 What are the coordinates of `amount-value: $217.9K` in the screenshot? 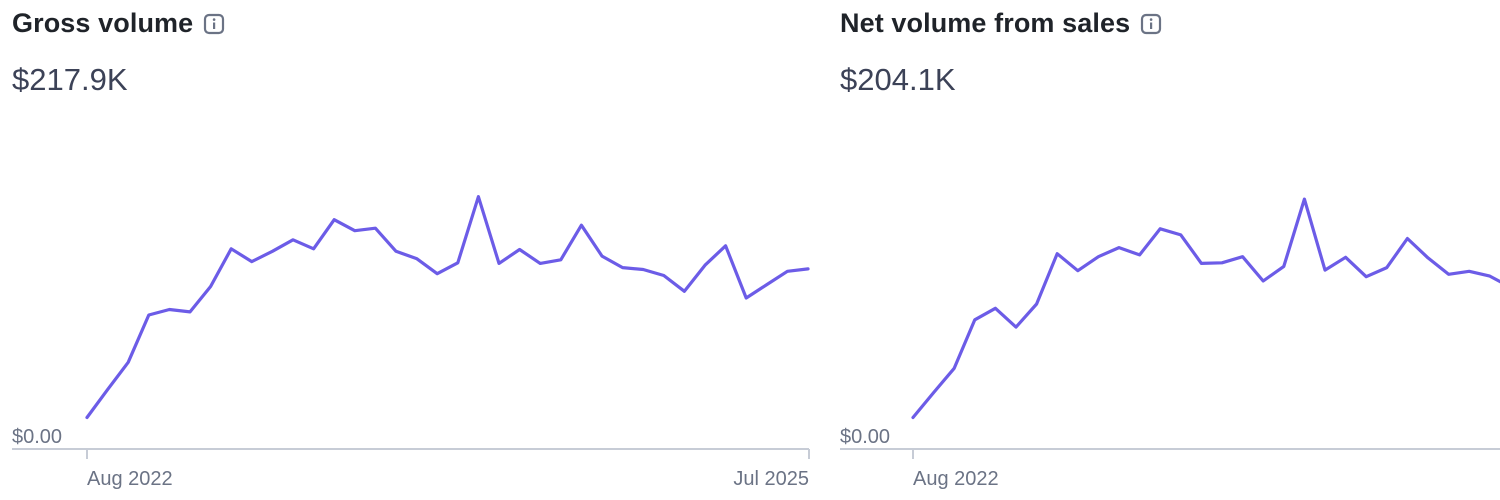 It's located at (70, 79).